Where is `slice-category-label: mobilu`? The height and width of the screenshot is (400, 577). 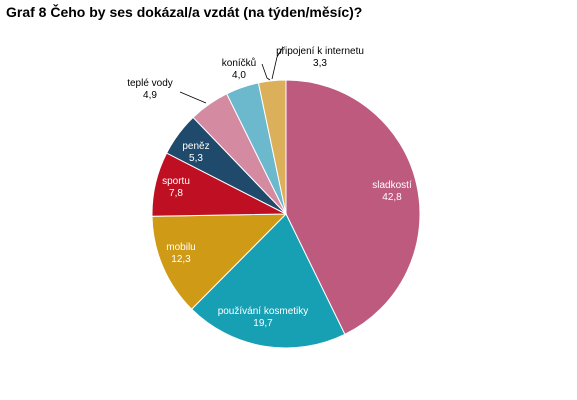
slice-category-label: mobilu is located at coordinates (180, 247).